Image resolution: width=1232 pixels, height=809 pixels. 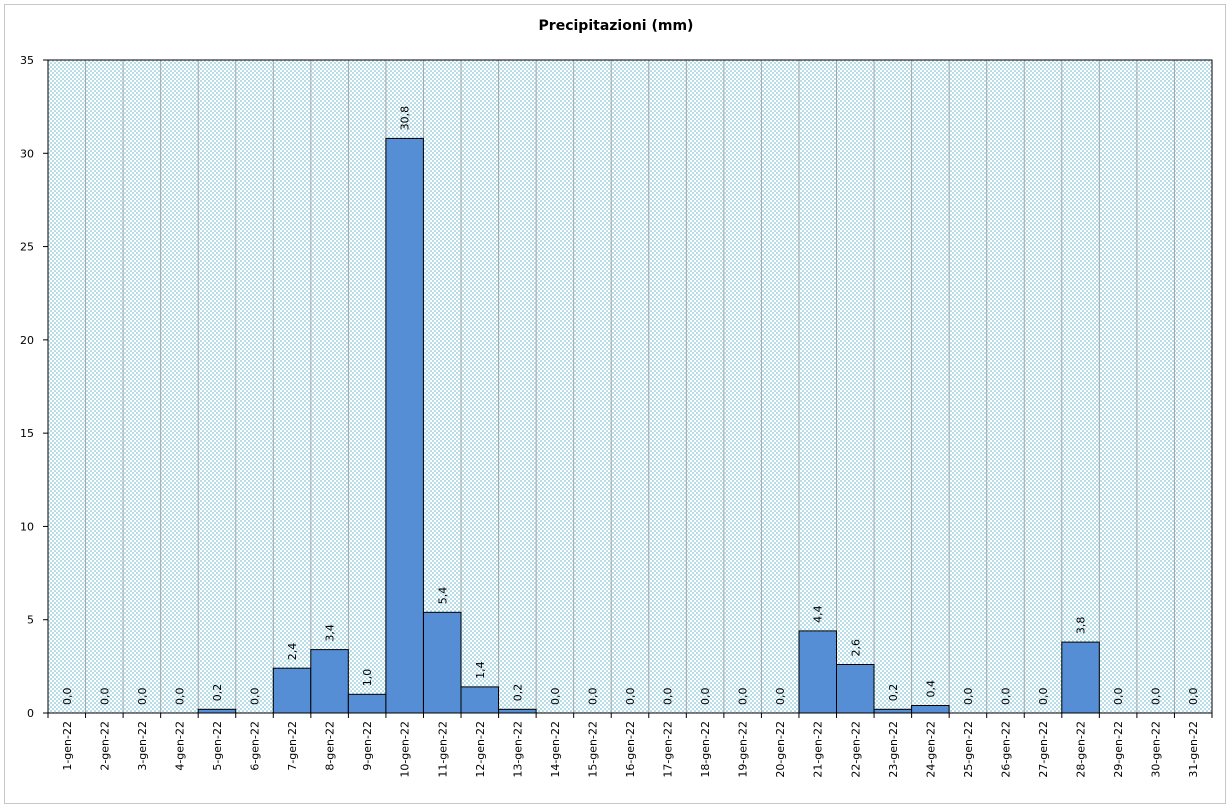 What do you see at coordinates (1081, 626) in the screenshot?
I see `data-label: 3,8` at bounding box center [1081, 626].